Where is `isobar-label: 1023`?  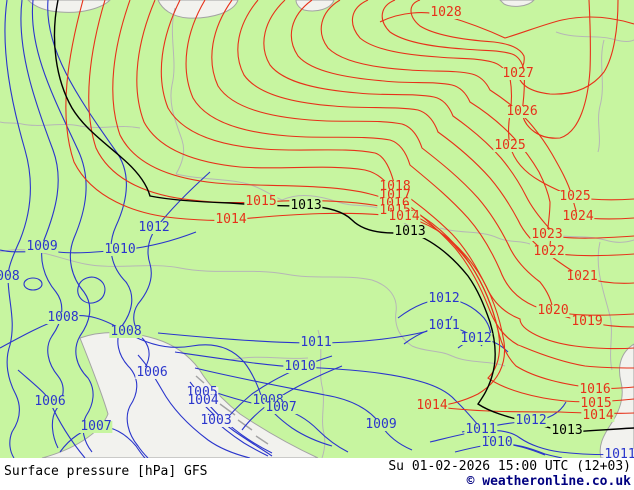
isobar-label: 1023 is located at coordinates (547, 234).